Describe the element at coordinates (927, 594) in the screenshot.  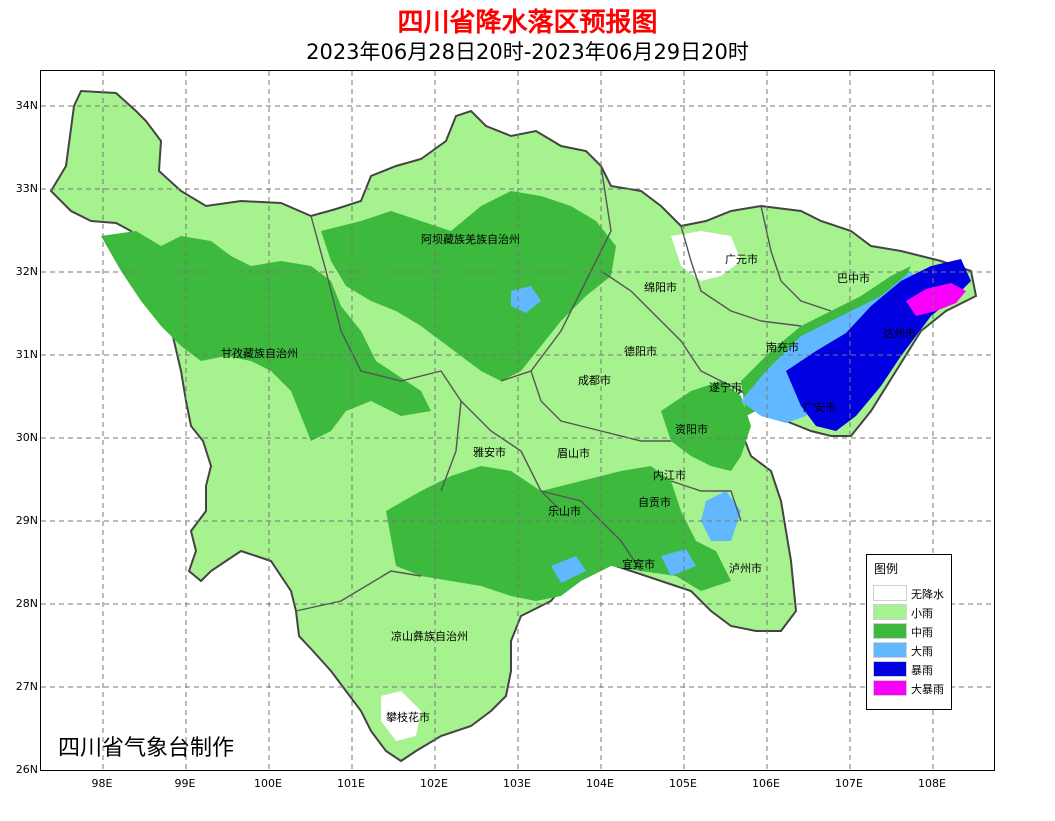
I see `legend-label: 无降水` at that location.